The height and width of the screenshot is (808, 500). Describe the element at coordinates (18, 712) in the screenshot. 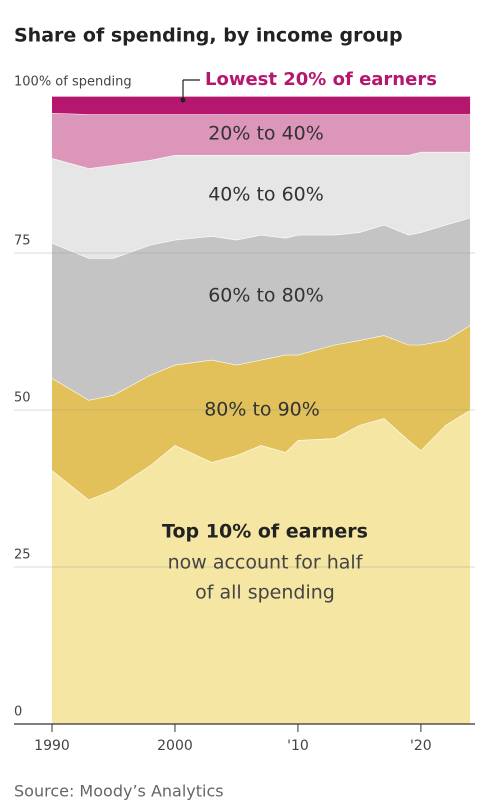

I see `y-tick-label: 0` at that location.